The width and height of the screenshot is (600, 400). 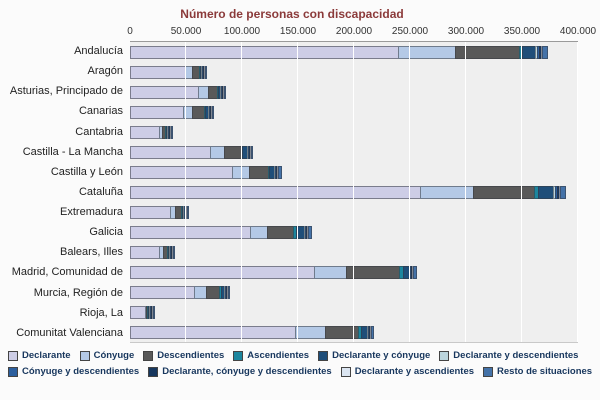 What do you see at coordinates (522, 31) in the screenshot?
I see `x-tick-label: 350.000` at bounding box center [522, 31].